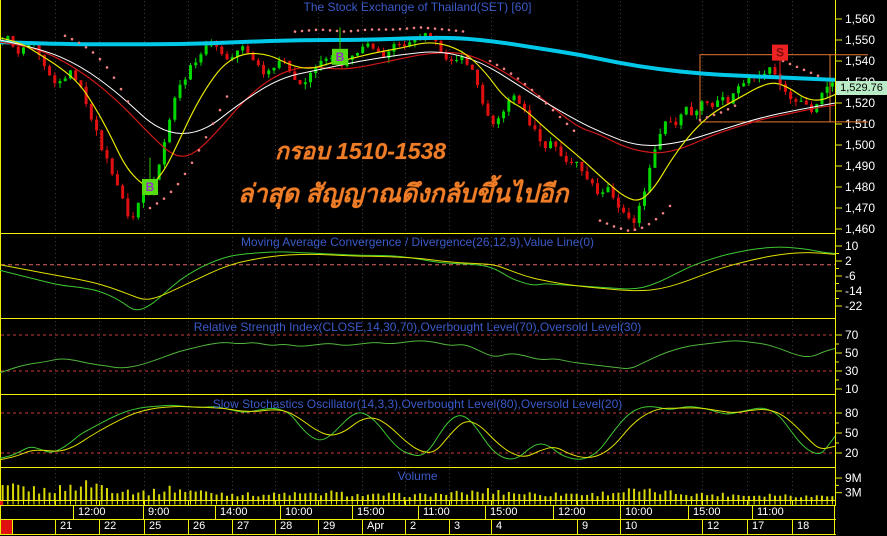  What do you see at coordinates (403, 194) in the screenshot?
I see `annotation-signal-text: ล่าสุด สัญญาณดึงกลับขึ้นไปอีก` at bounding box center [403, 194].